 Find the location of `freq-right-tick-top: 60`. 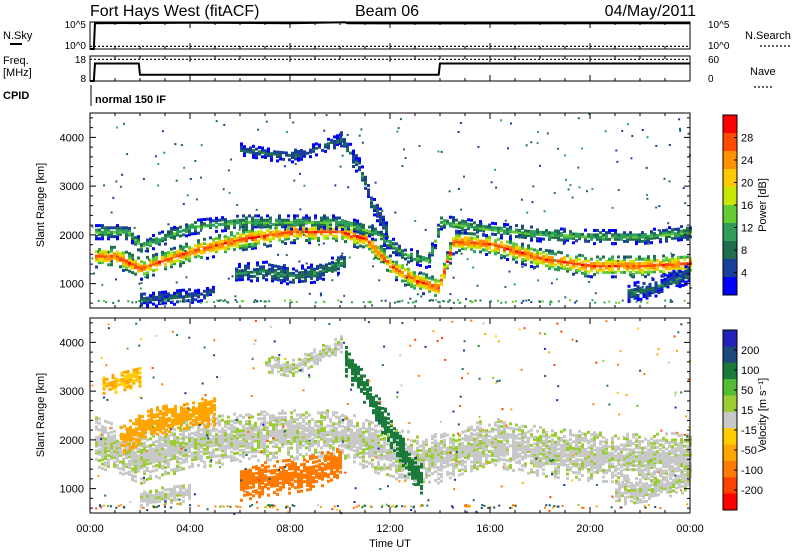

freq-right-tick-top: 60 is located at coordinates (714, 60).